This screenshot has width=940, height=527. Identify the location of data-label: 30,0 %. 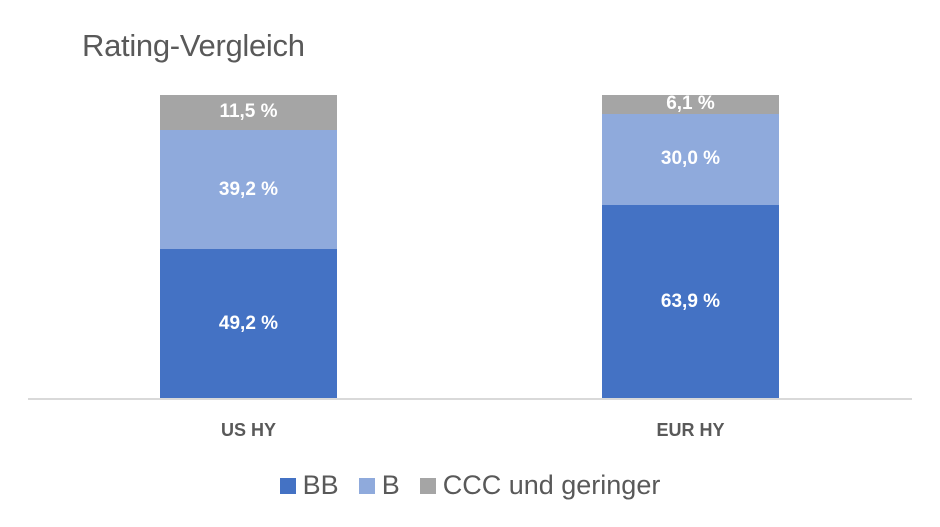
(690, 159).